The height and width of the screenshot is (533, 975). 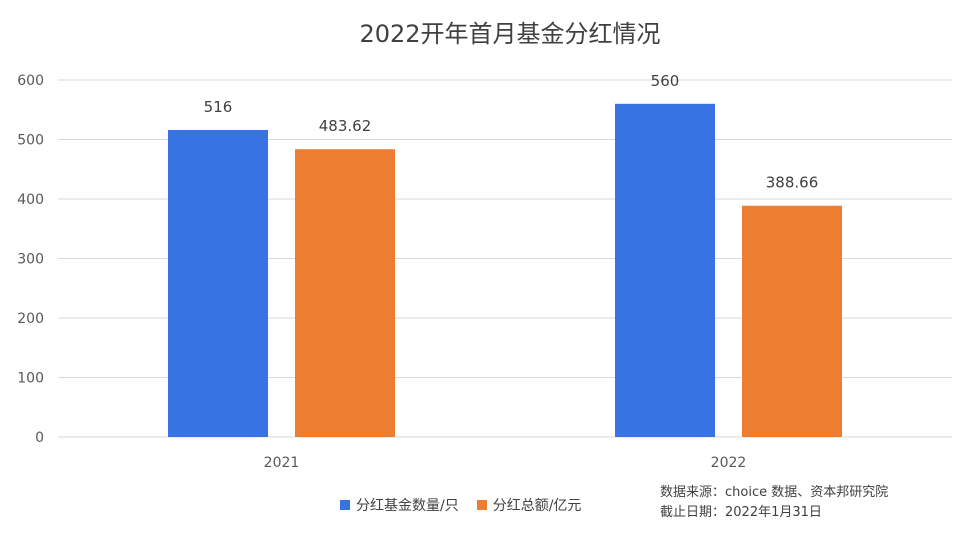 What do you see at coordinates (345, 126) in the screenshot?
I see `data-label: 483.62` at bounding box center [345, 126].